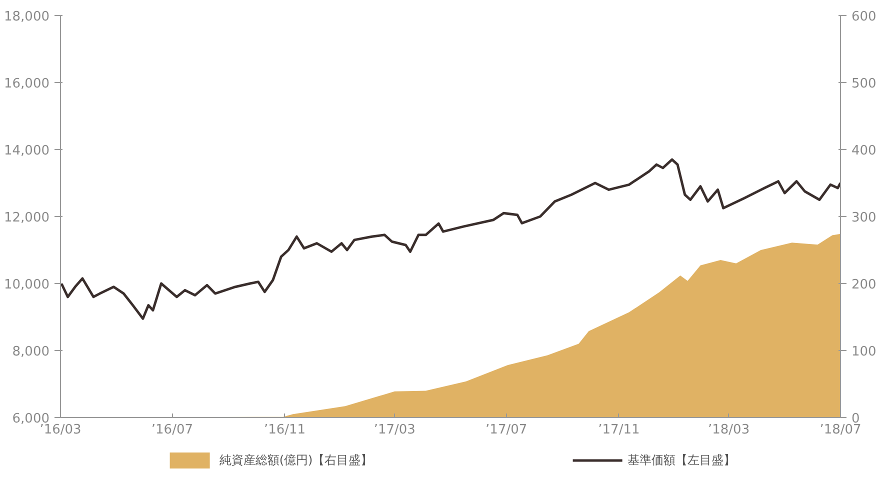 The height and width of the screenshot is (488, 879). I want to click on x-tick-label: ’17/03, so click(395, 430).